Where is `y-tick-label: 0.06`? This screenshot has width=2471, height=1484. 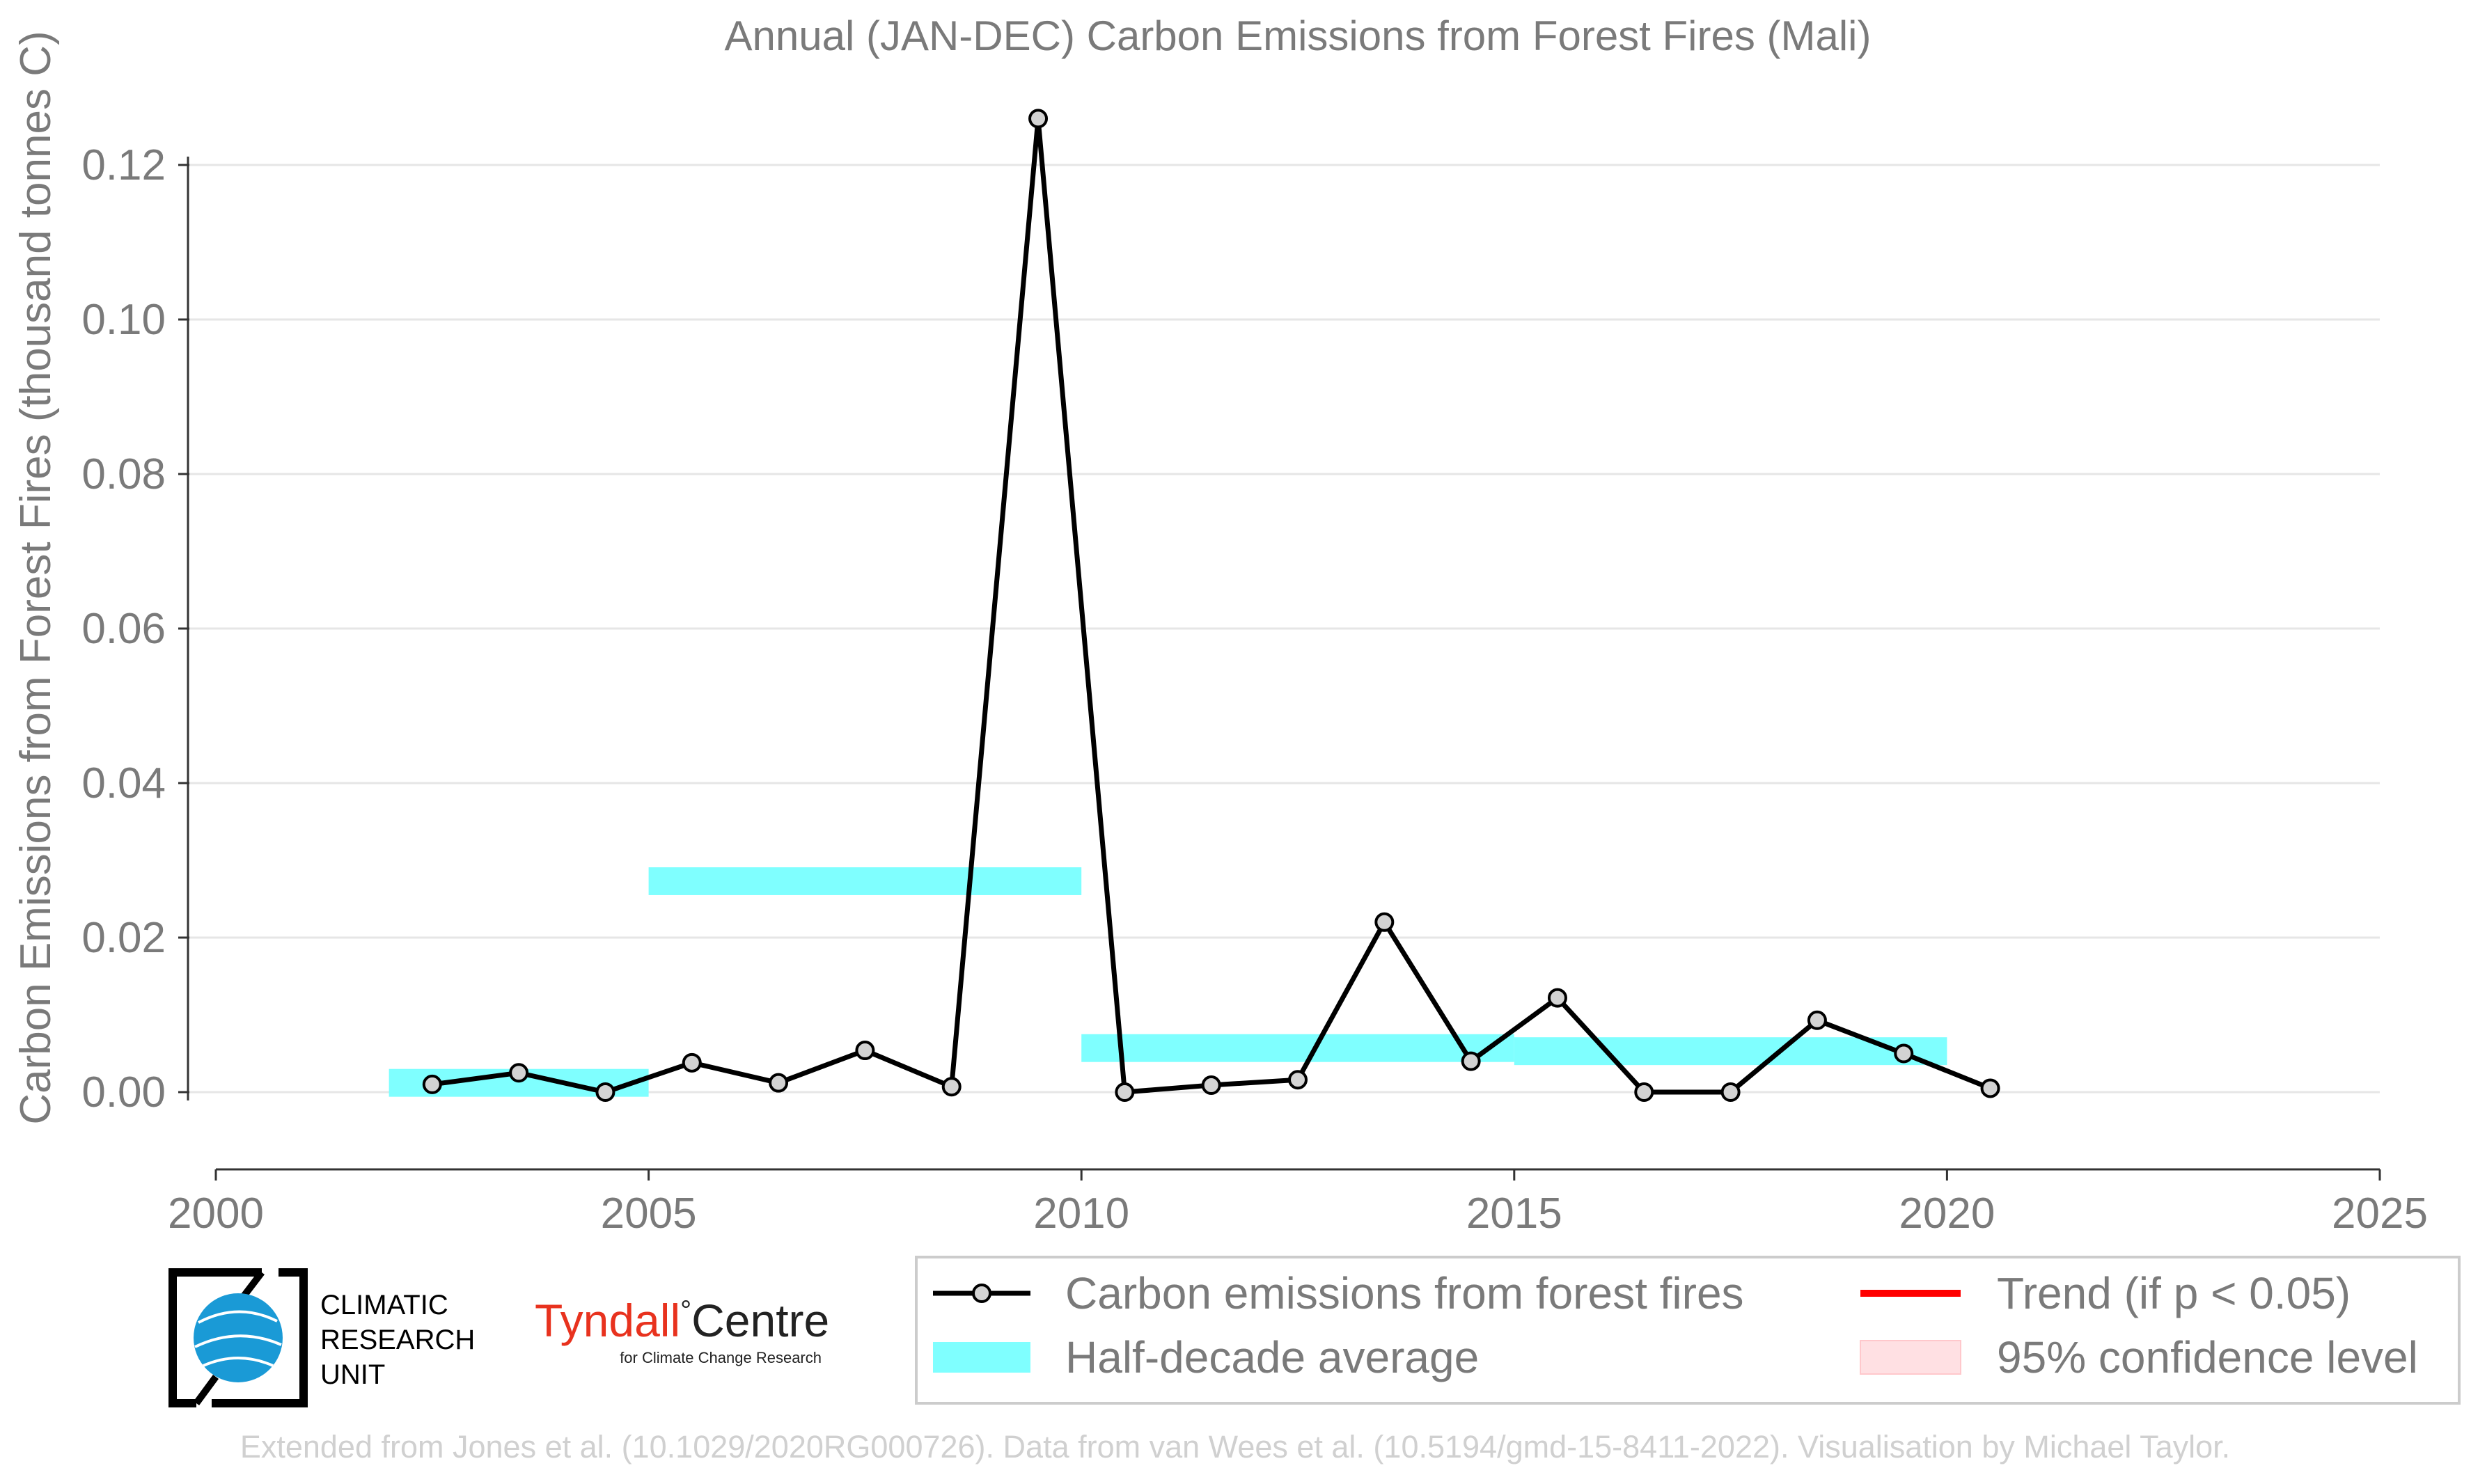 y-tick-label: 0.06 is located at coordinates (123, 629).